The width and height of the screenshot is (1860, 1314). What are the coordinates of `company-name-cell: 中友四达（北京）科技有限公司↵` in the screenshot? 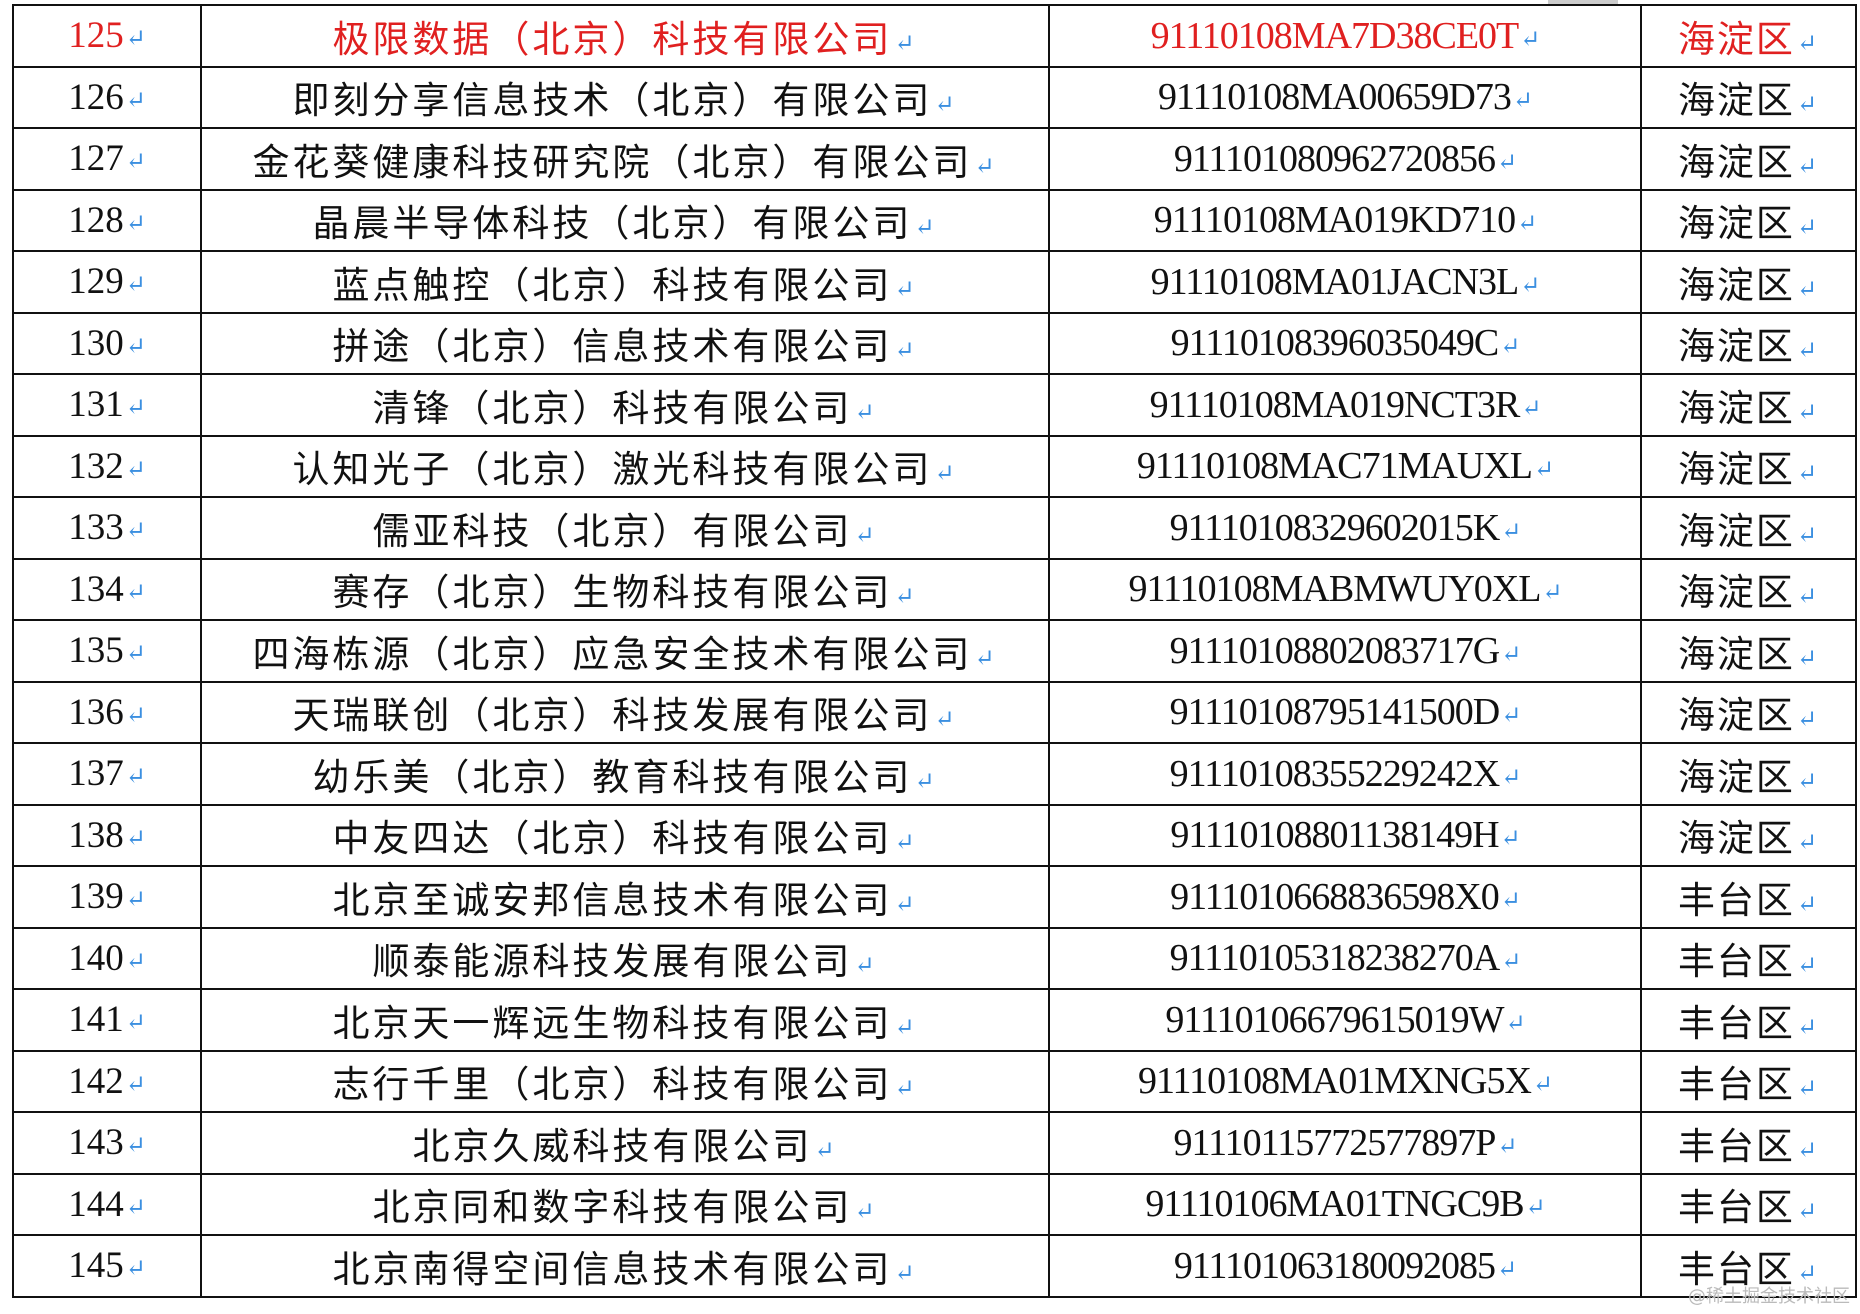 It's located at (625, 835).